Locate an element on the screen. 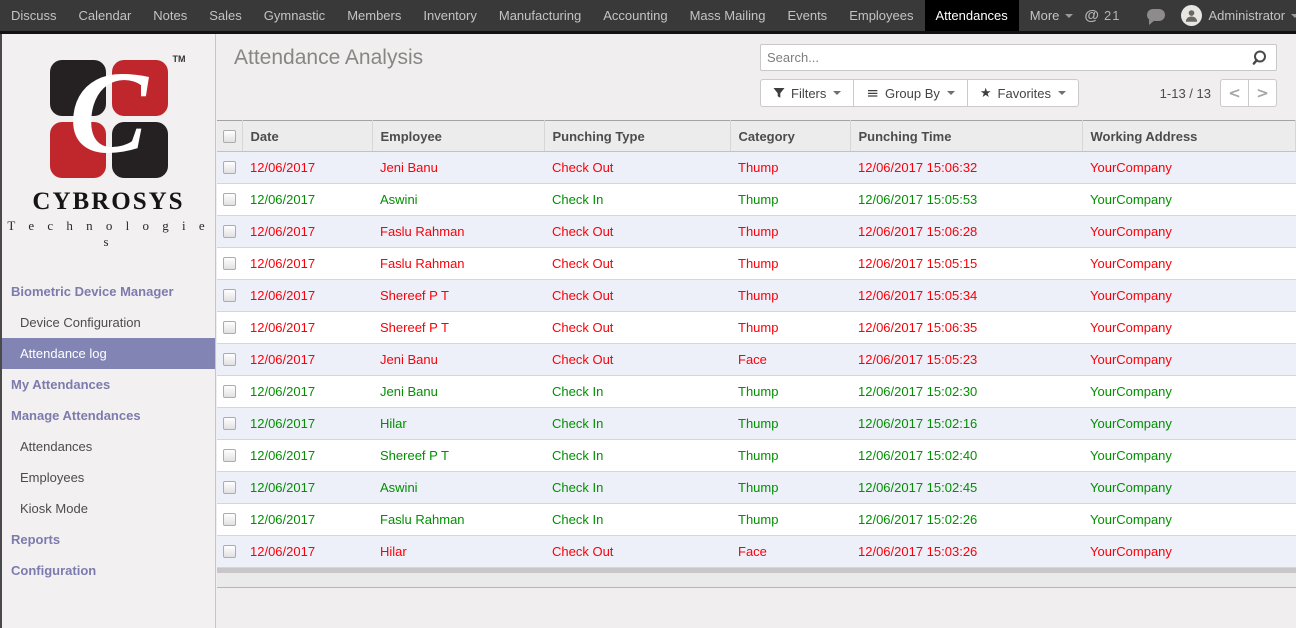  cell-employee: Faslu Rahman is located at coordinates (458, 263).